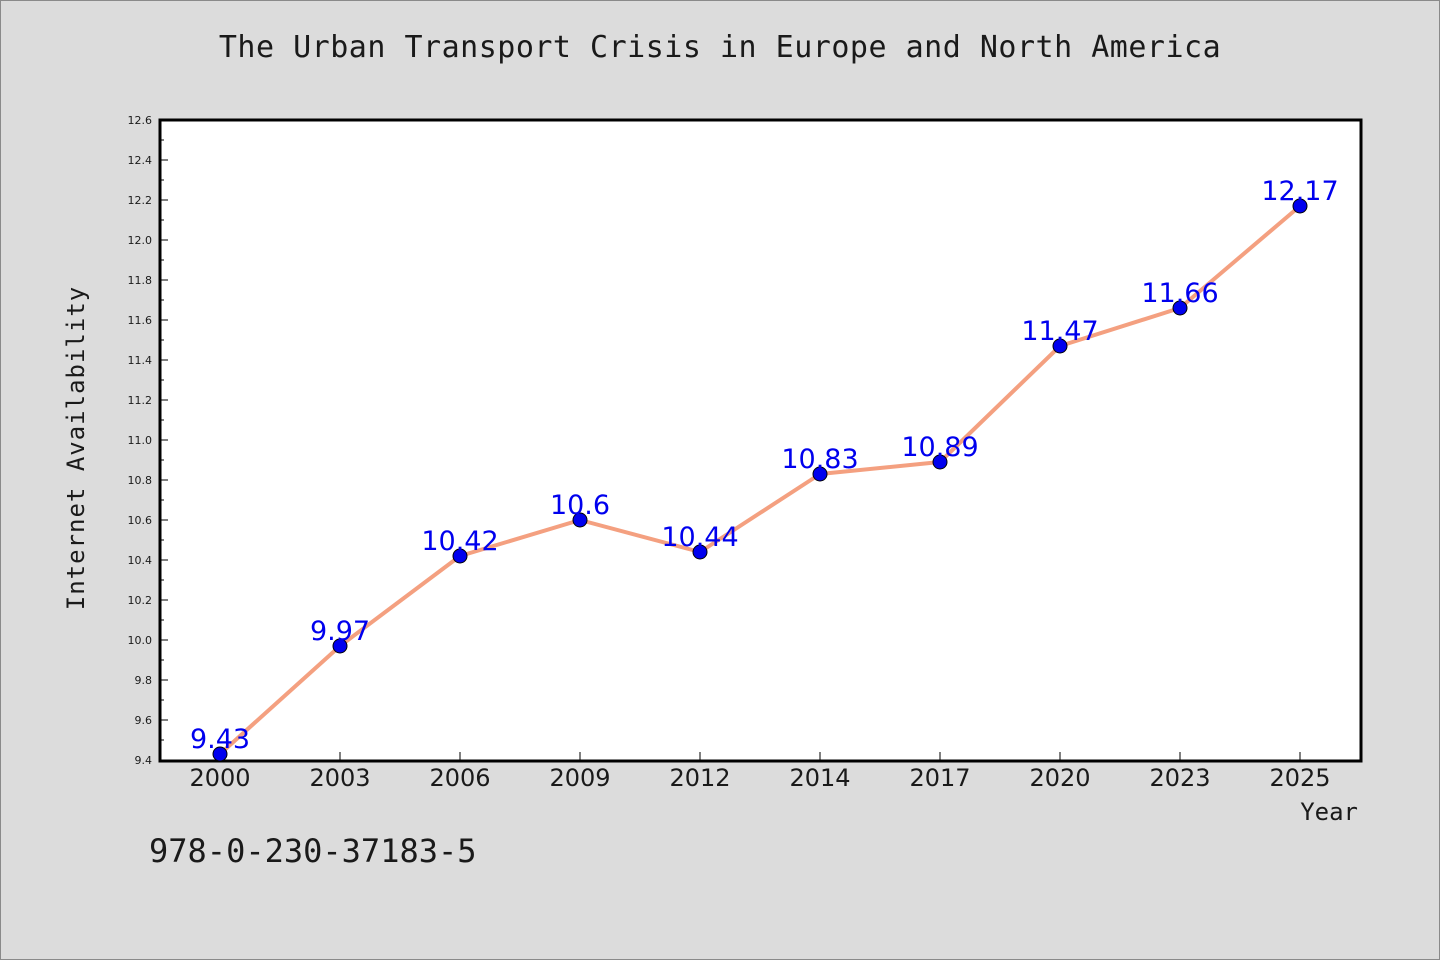 This screenshot has height=960, width=1440. Describe the element at coordinates (144, 720) in the screenshot. I see `y-tick-label: 9.6` at that location.